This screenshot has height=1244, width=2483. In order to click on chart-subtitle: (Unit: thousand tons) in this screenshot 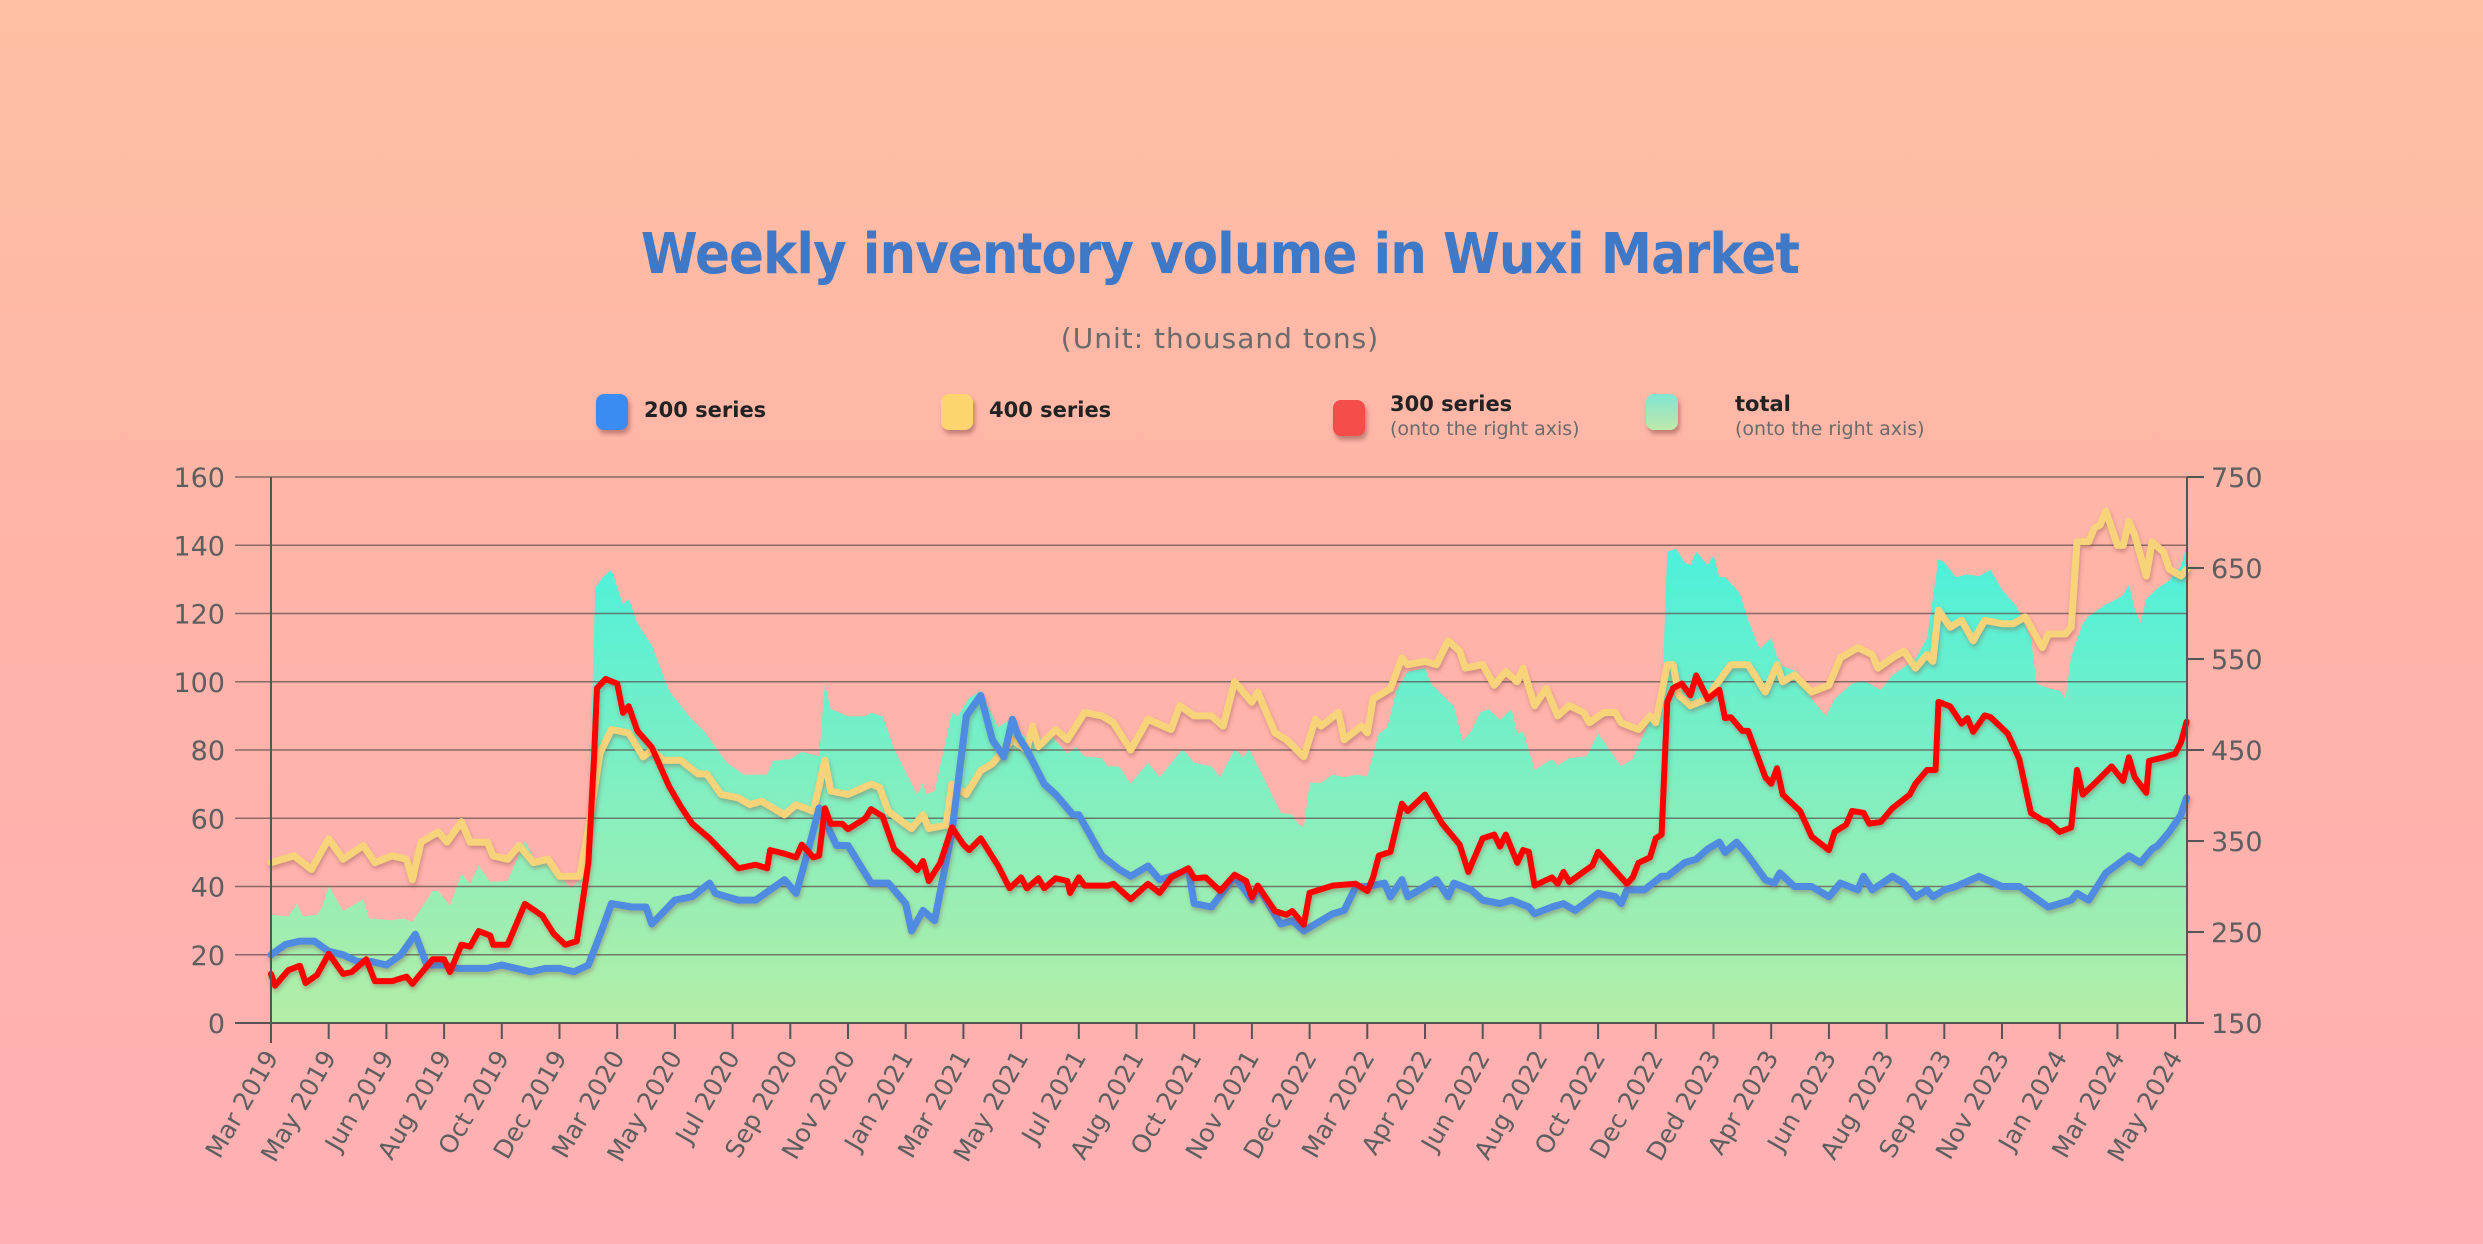, I will do `click(1220, 338)`.